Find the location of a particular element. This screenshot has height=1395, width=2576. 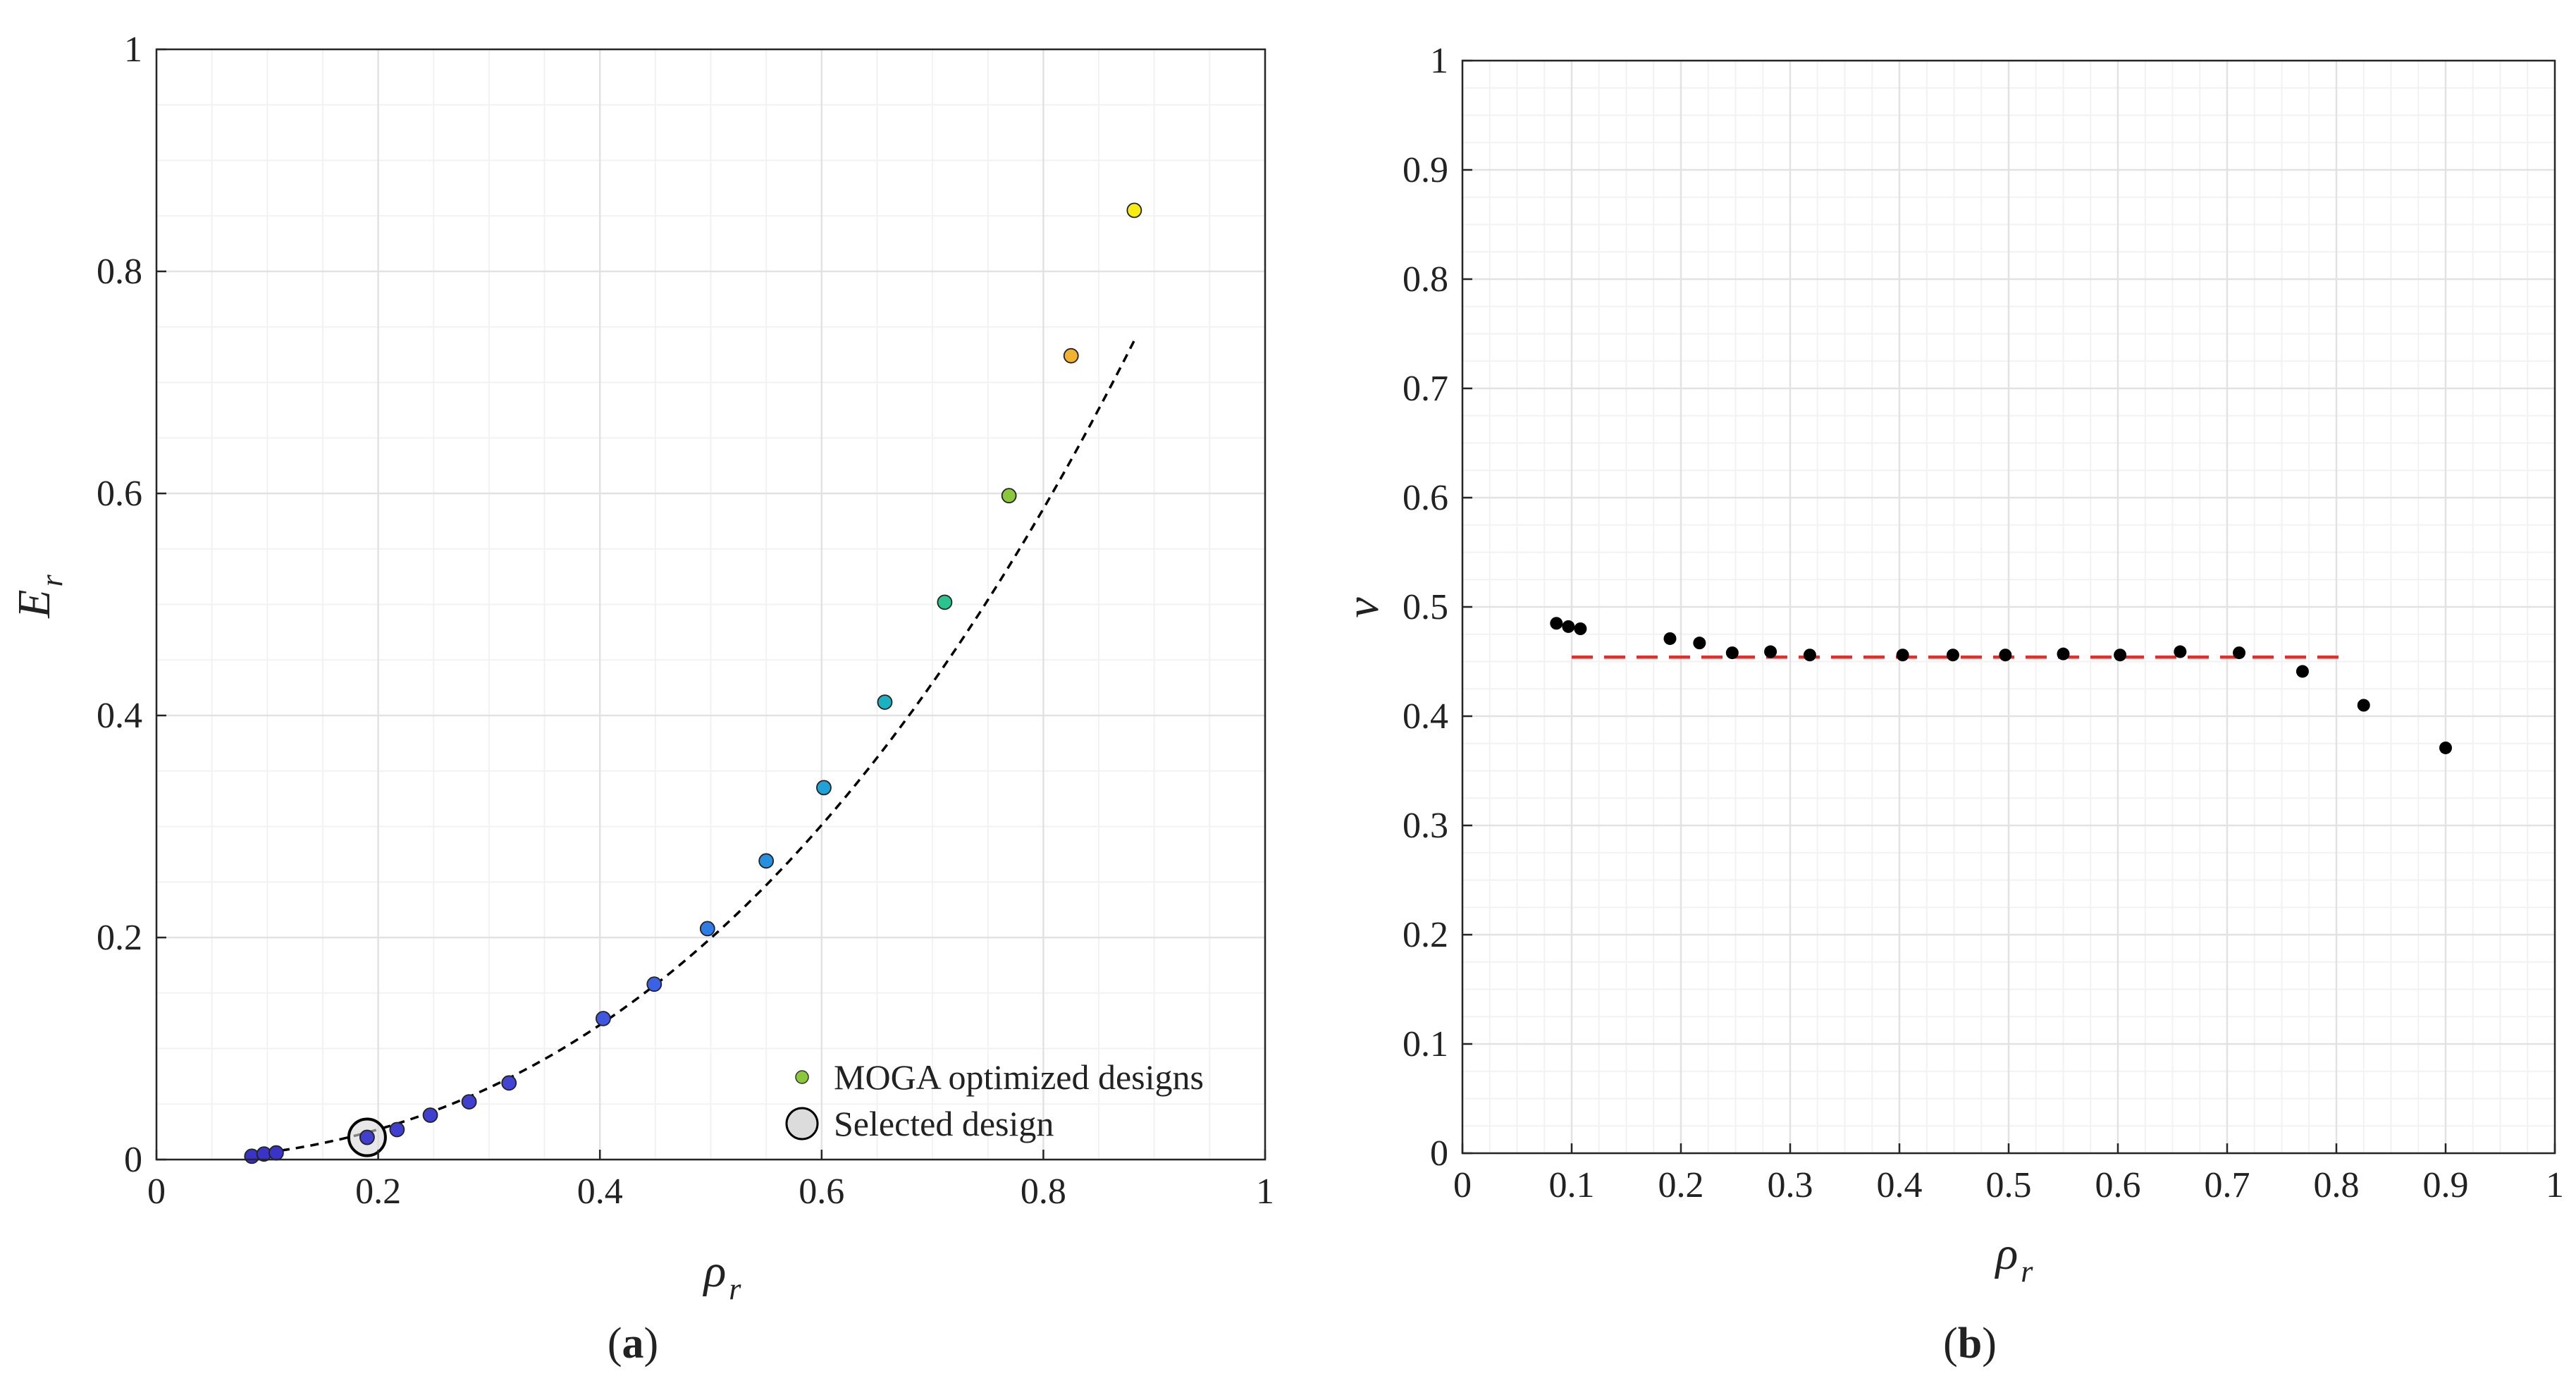

y-tick-label: 0.9 is located at coordinates (1425, 170).